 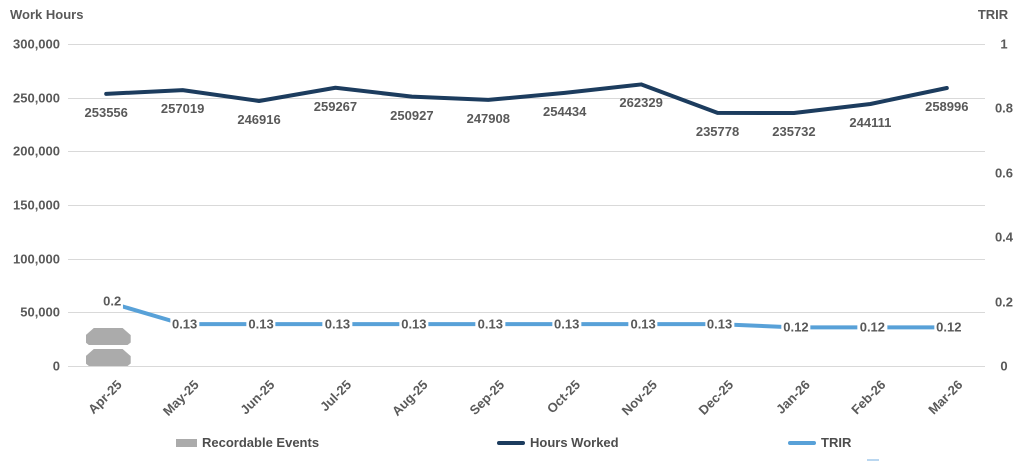 What do you see at coordinates (836, 442) in the screenshot?
I see `legend-label: TRIR` at bounding box center [836, 442].